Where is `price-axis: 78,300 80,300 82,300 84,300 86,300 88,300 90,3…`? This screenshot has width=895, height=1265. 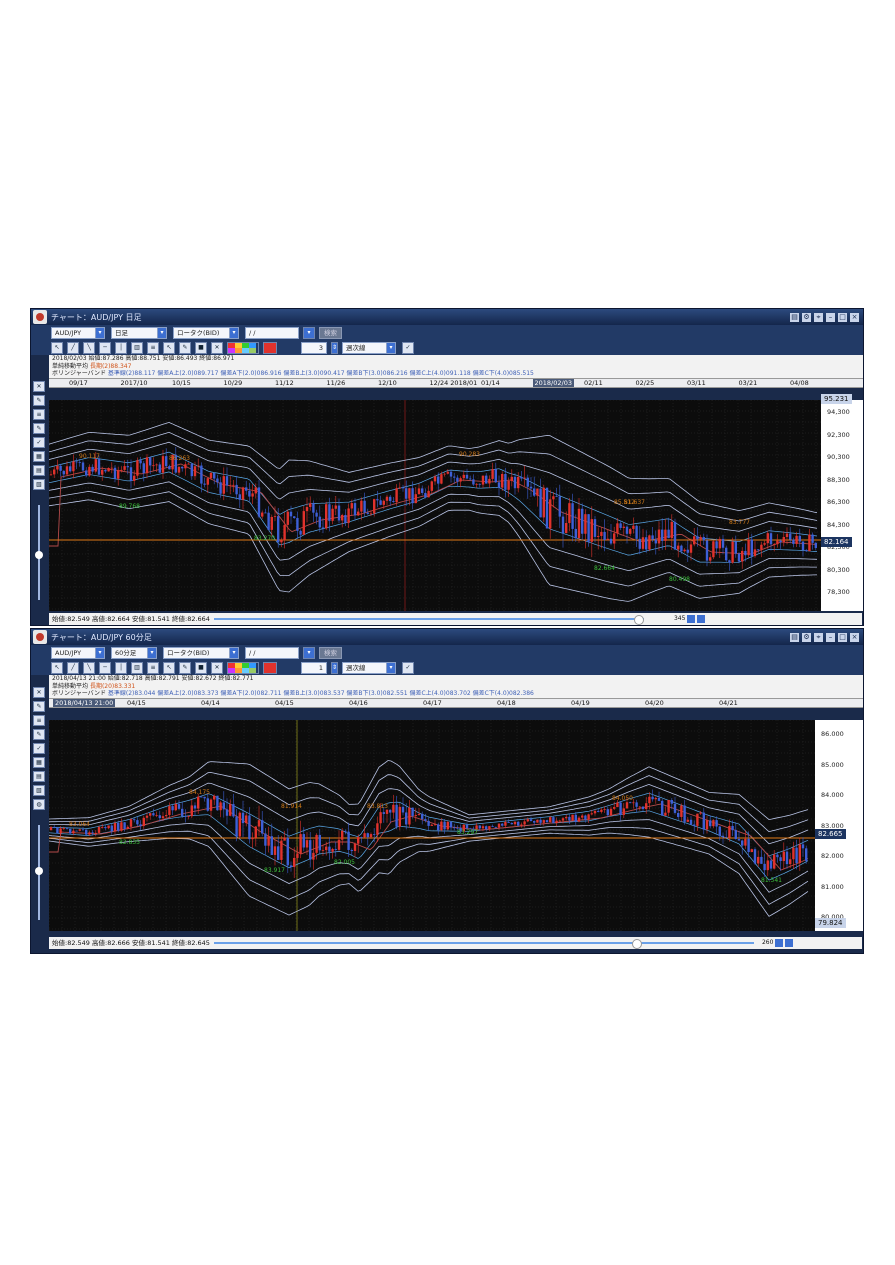
price-axis: 78,300 80,300 82,300 84,300 86,300 88,300 90,3… is located at coordinates (842, 502).